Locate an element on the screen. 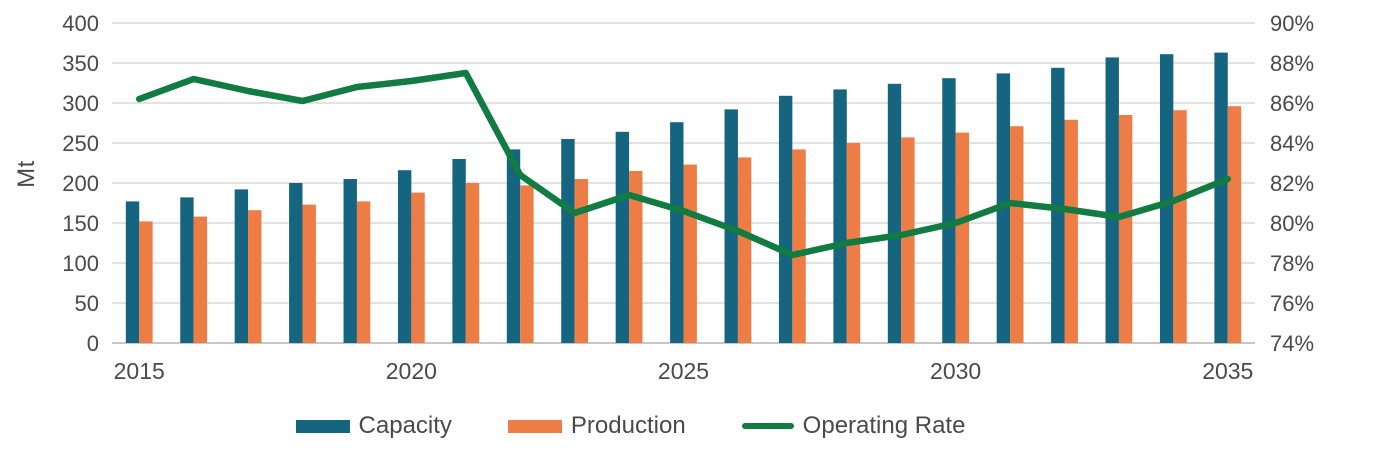 The height and width of the screenshot is (454, 1377). right-axis-tick-label: 86% is located at coordinates (1292, 103).